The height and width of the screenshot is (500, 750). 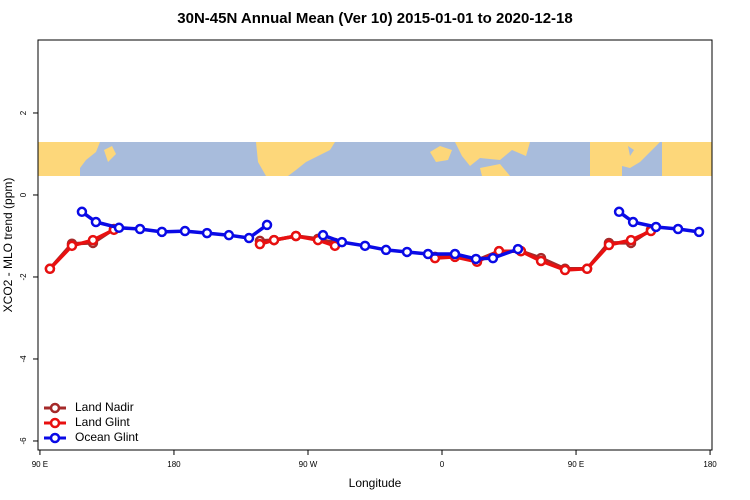 I want to click on legend-label: Ocean Glint, so click(x=107, y=437).